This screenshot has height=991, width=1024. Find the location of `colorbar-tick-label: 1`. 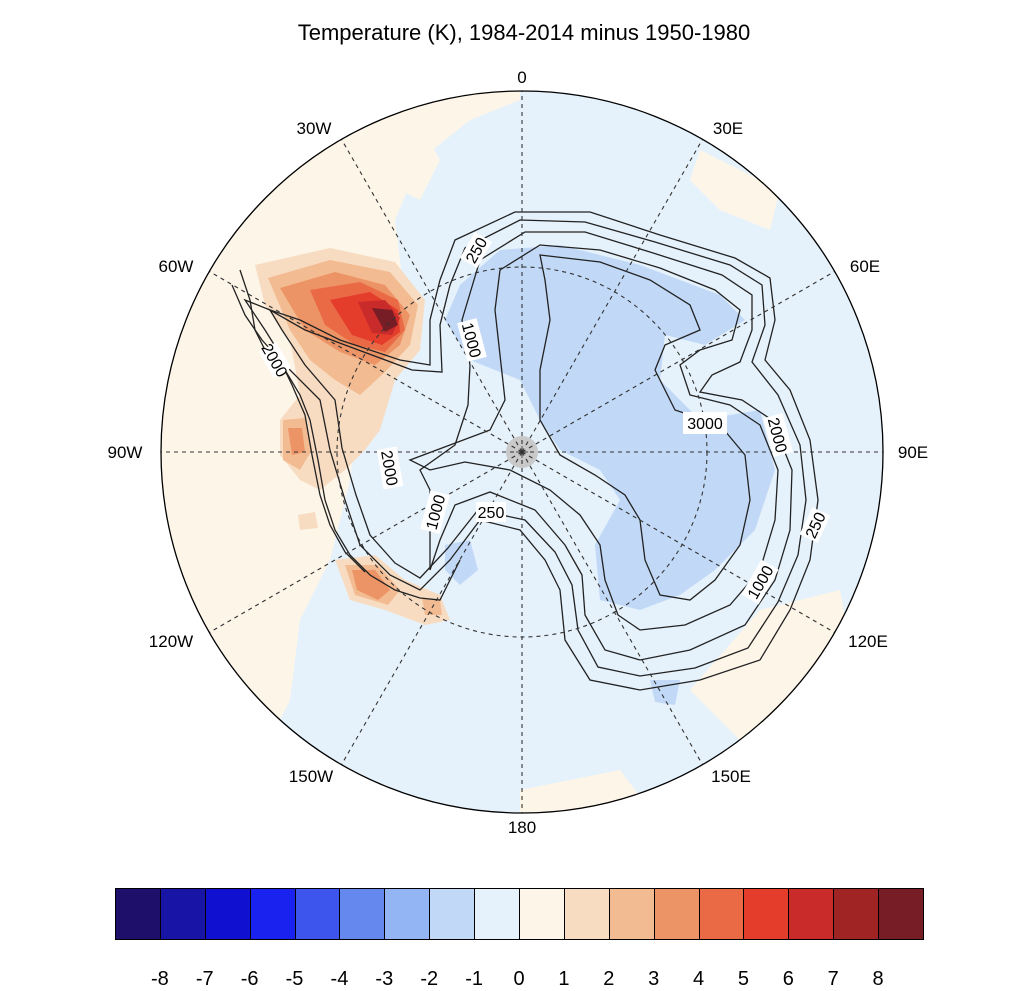

colorbar-tick-label: 1 is located at coordinates (564, 979).